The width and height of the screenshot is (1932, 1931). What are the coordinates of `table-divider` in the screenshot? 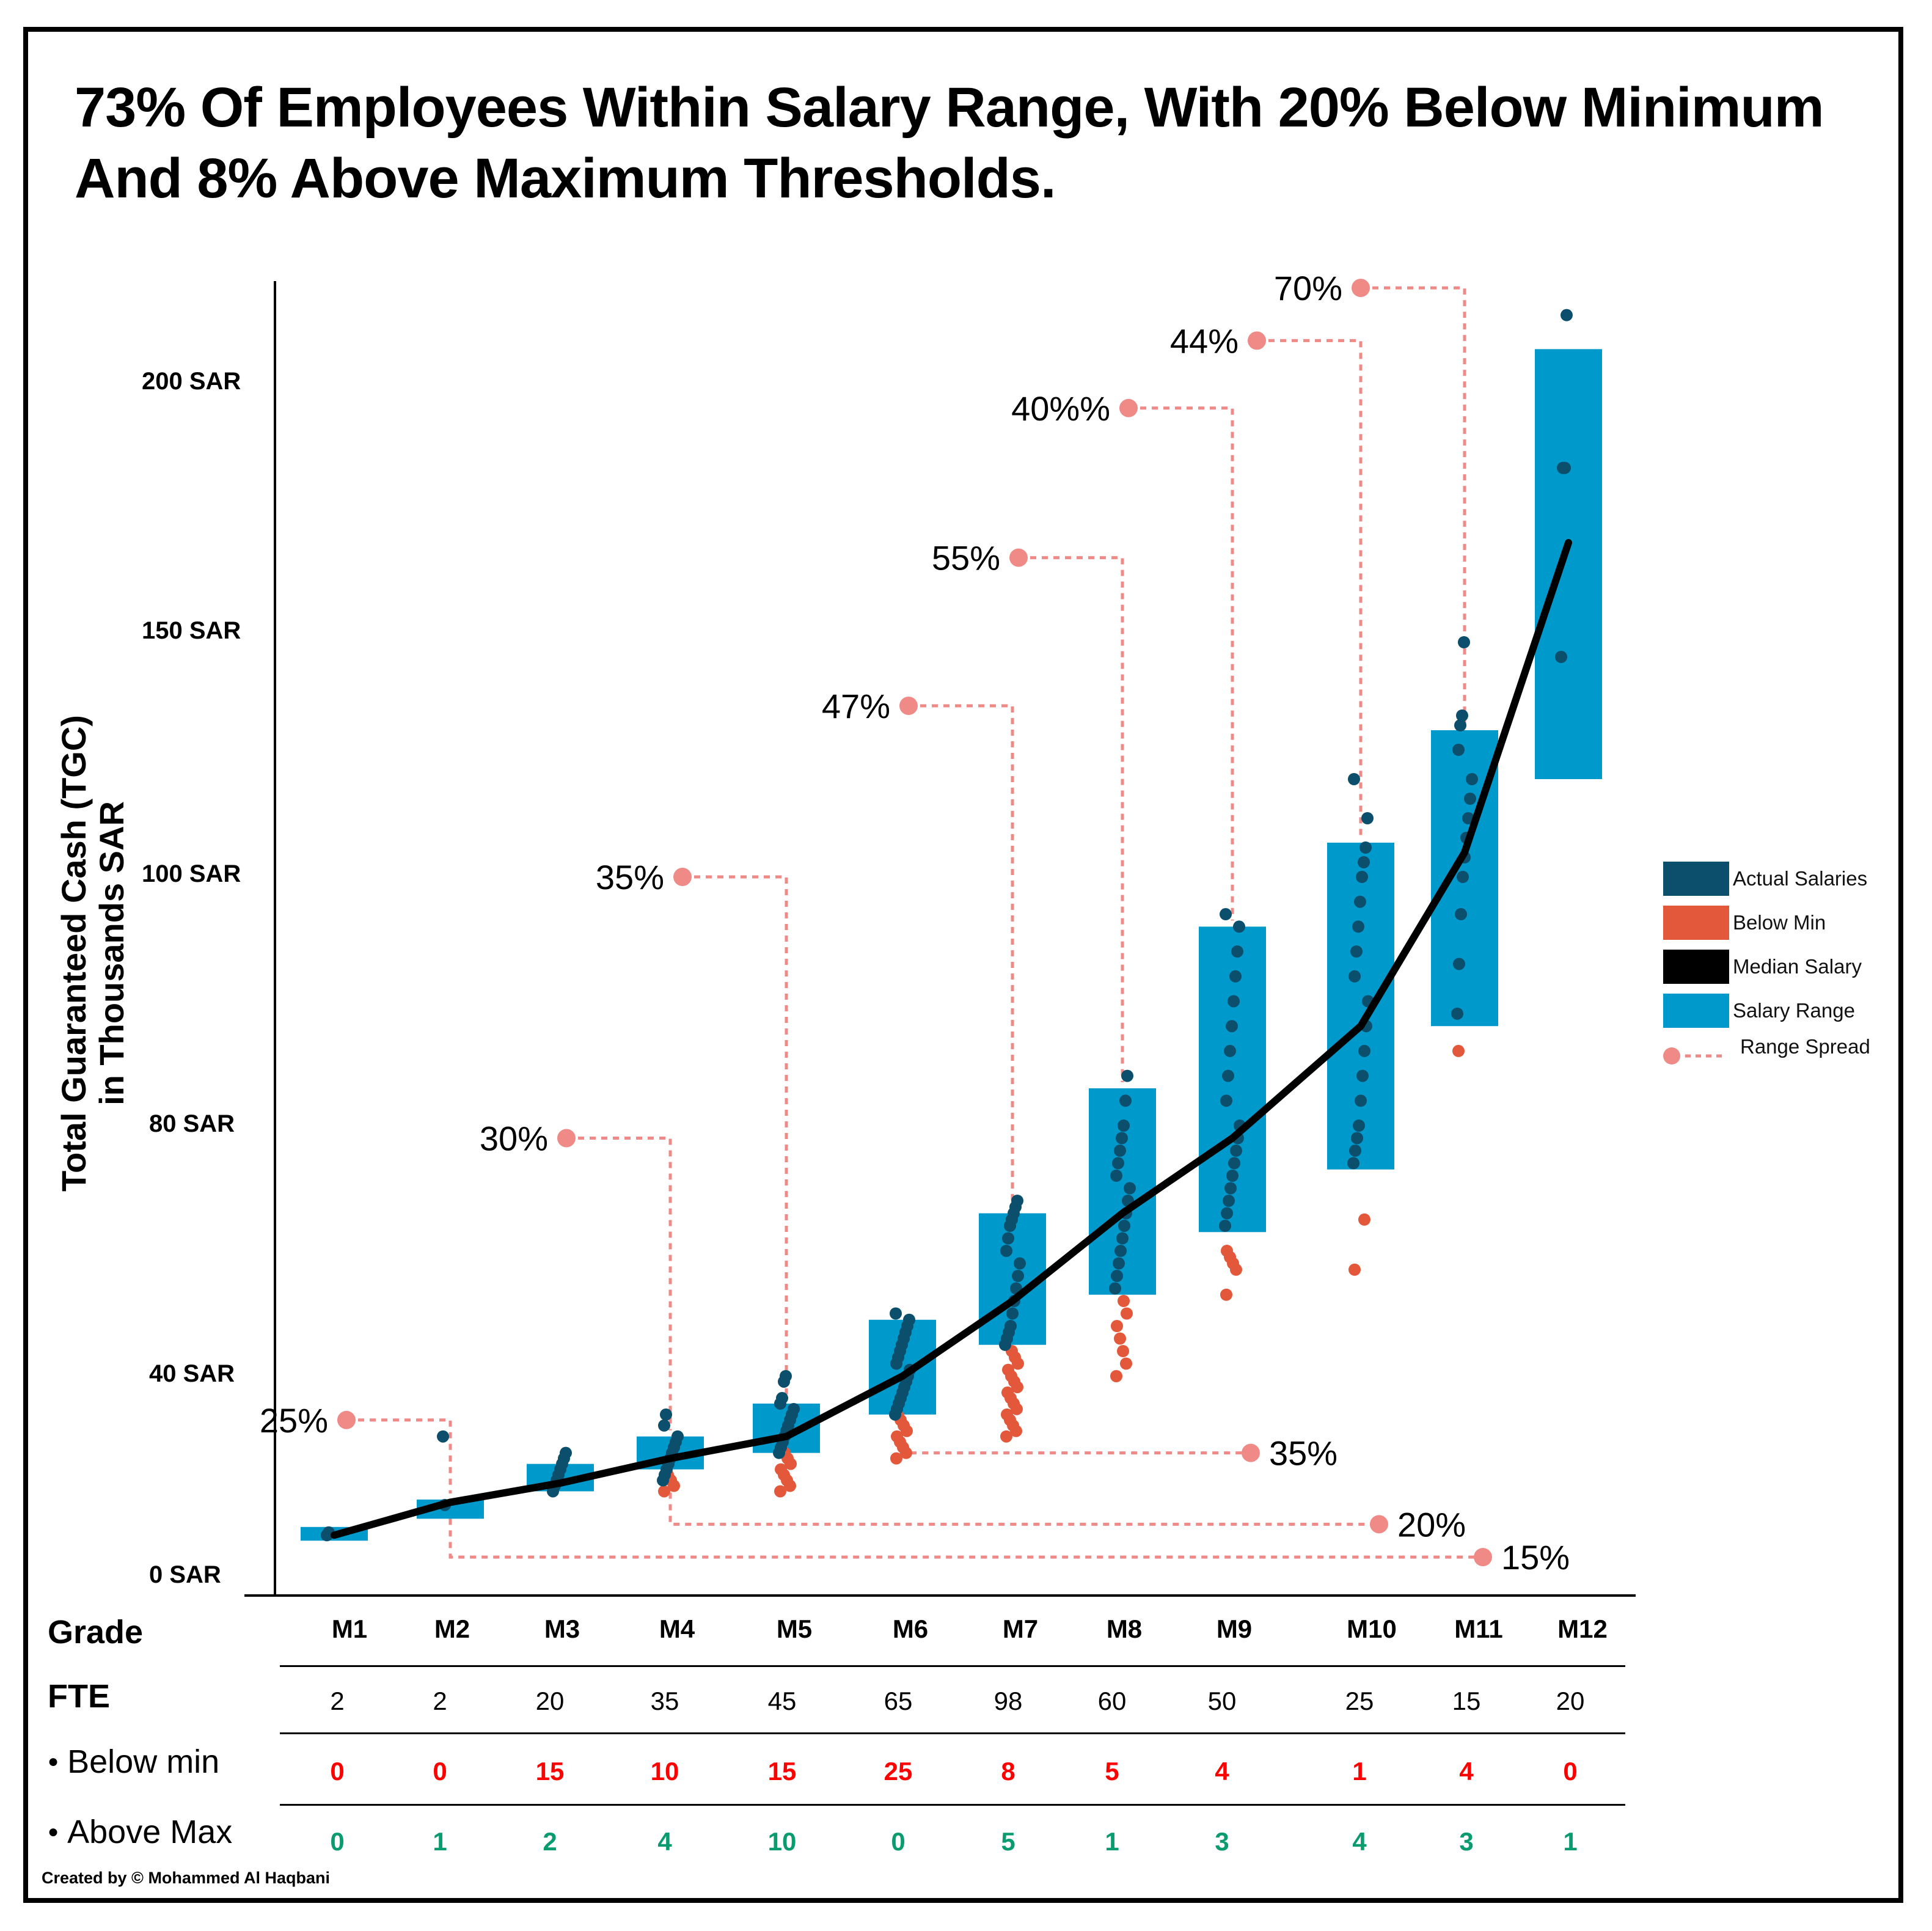 It's located at (952, 1666).